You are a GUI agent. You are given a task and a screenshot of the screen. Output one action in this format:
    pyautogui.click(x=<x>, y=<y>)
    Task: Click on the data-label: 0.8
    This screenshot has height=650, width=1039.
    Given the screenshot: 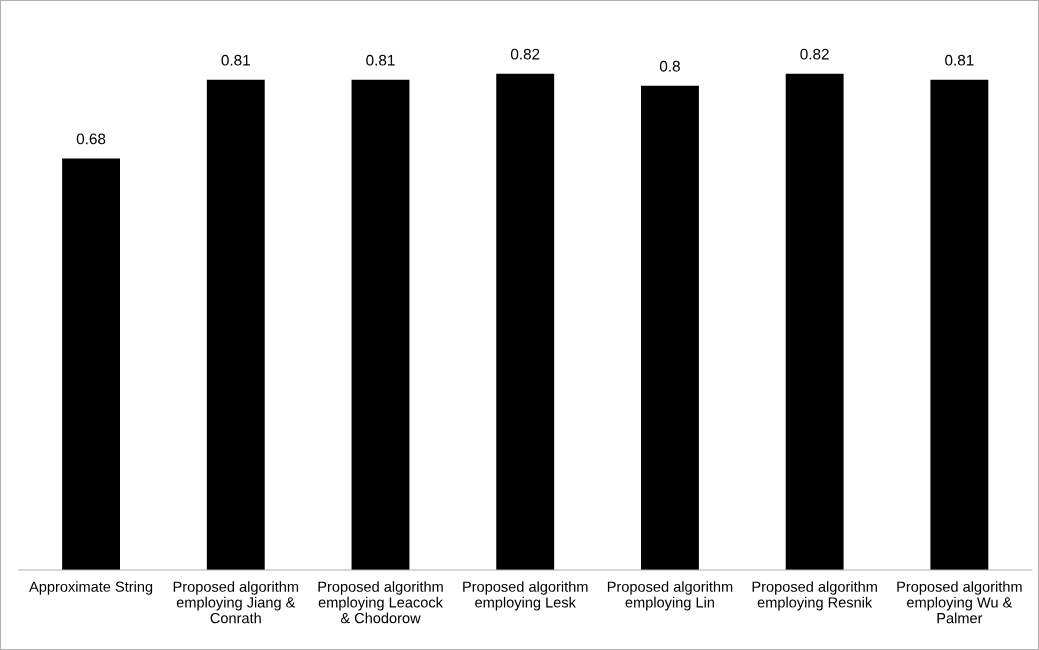 What is the action you would take?
    pyautogui.click(x=669, y=66)
    